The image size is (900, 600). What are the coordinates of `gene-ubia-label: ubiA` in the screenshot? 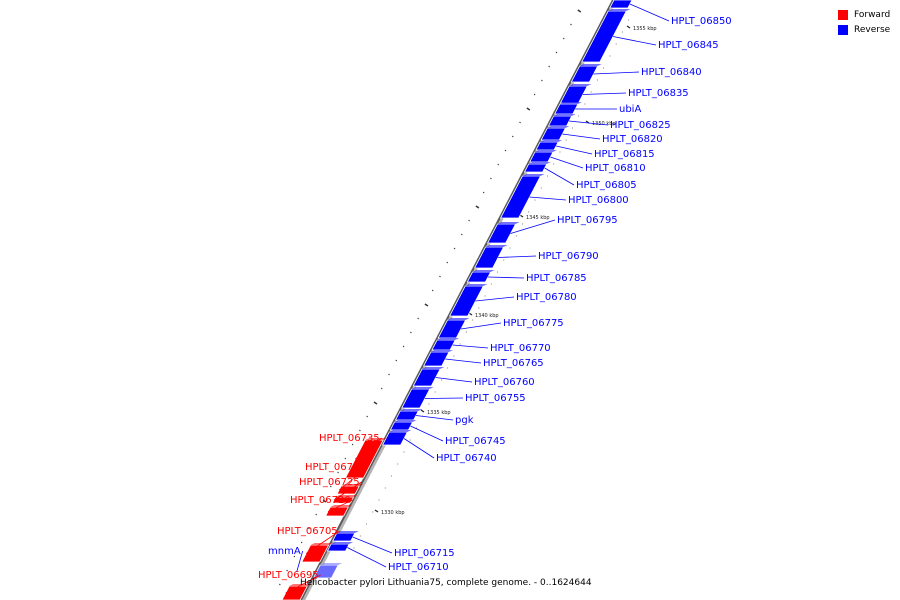 It's located at (630, 109).